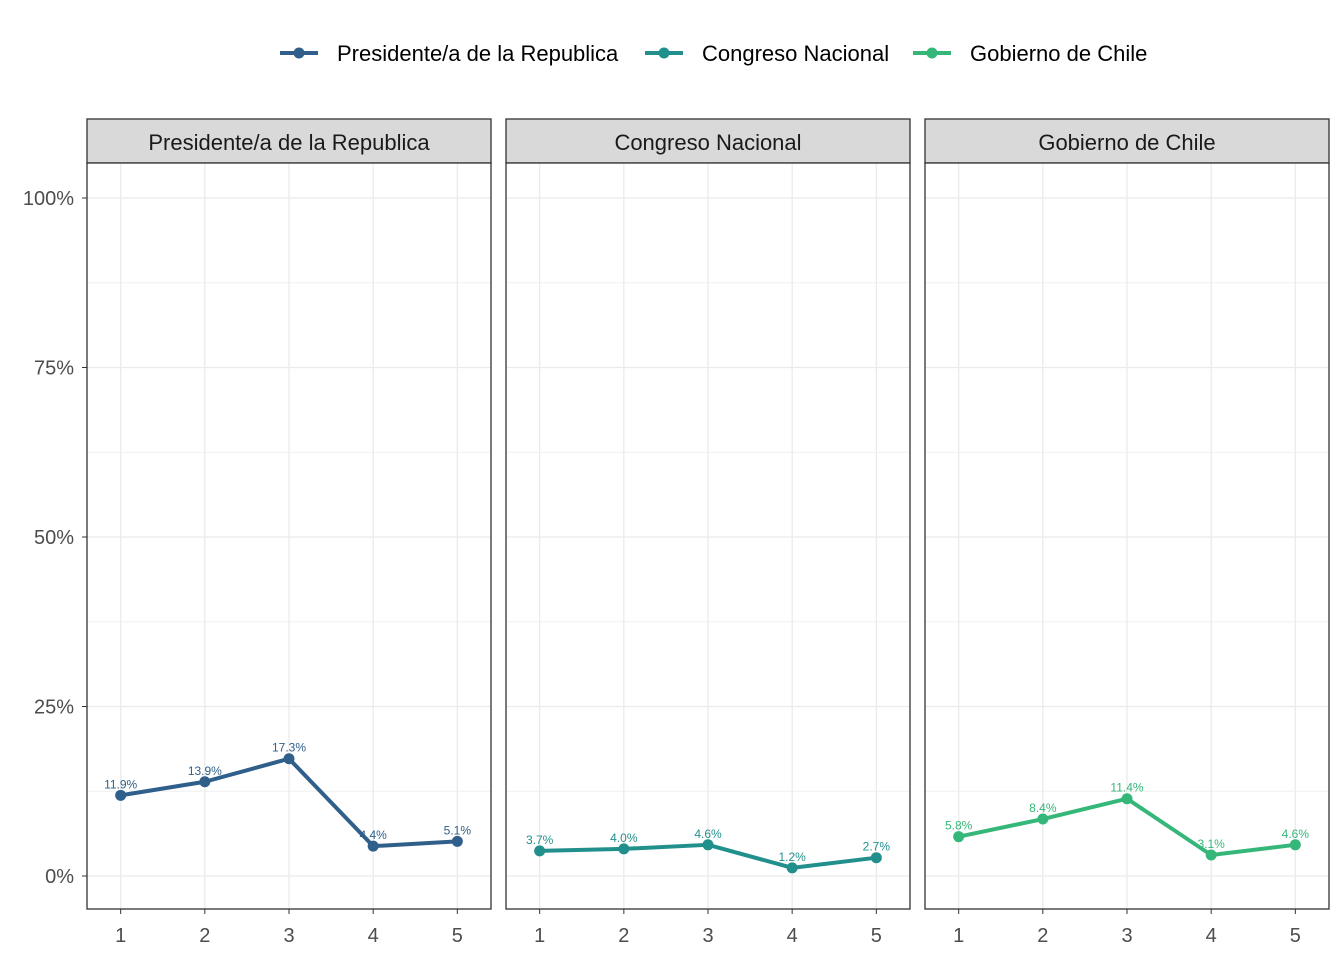 Image resolution: width=1344 pixels, height=960 pixels. Describe the element at coordinates (458, 830) in the screenshot. I see `data-label: 5.1%` at that location.